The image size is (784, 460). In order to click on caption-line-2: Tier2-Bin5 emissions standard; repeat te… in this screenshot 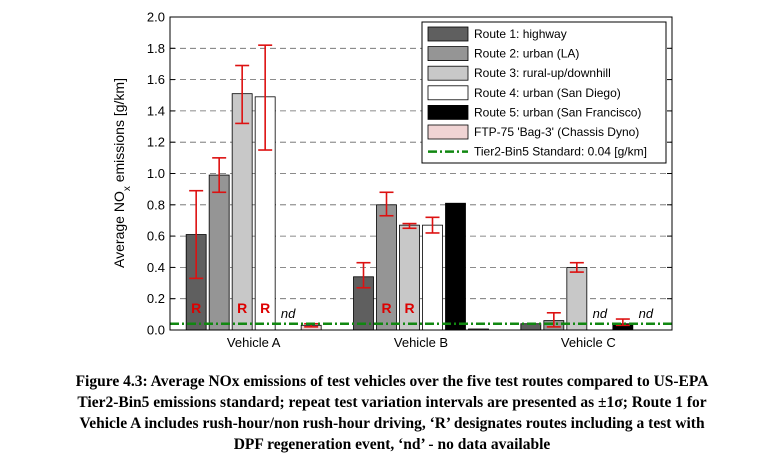, I will do `click(392, 402)`.